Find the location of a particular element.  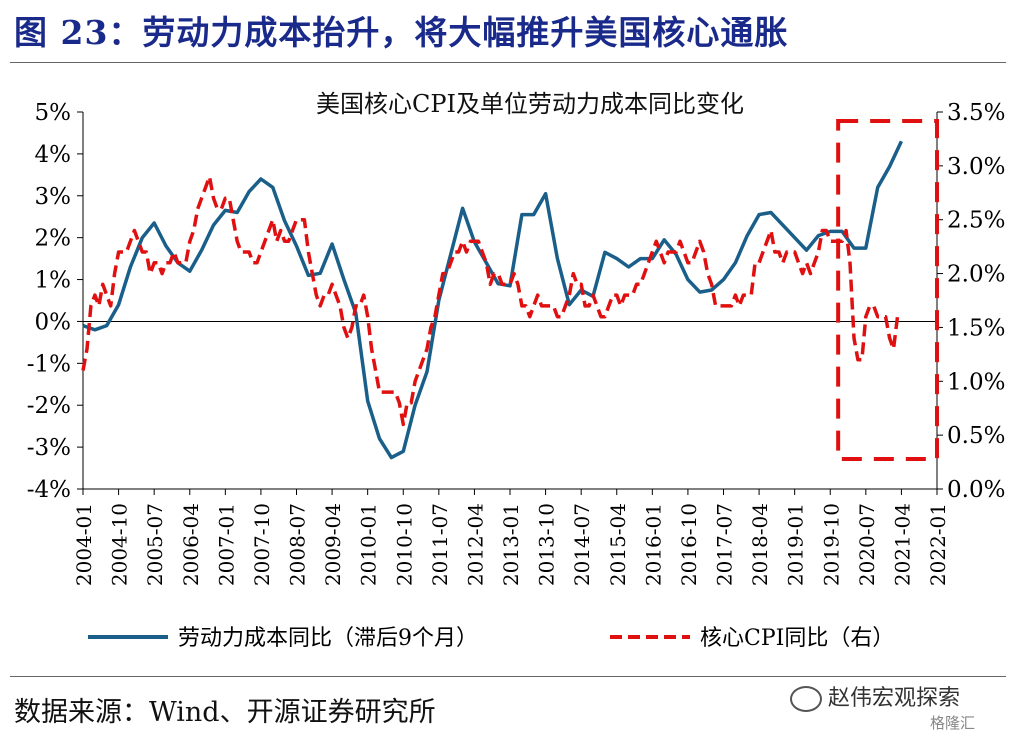

x-tick-label: 2017-07 is located at coordinates (725, 544).